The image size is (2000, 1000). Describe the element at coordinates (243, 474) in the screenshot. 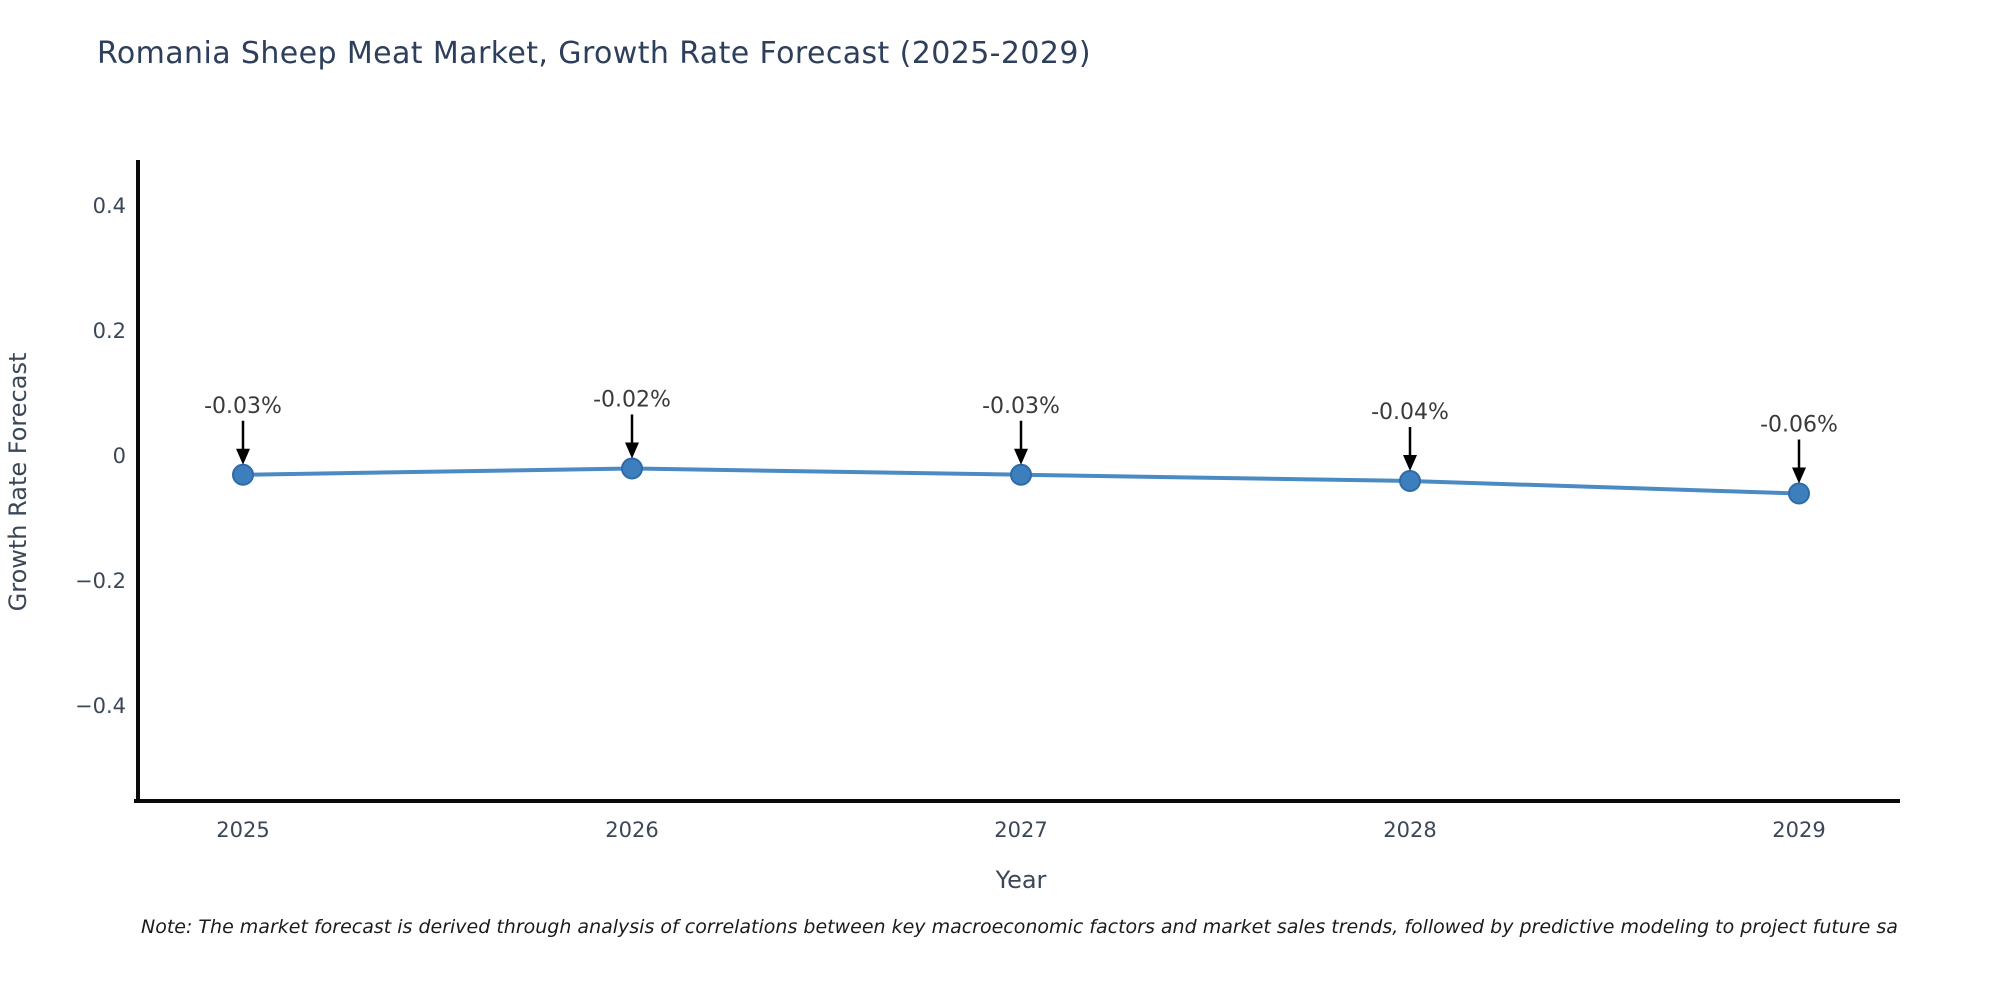

I see `data-point-2025` at that location.